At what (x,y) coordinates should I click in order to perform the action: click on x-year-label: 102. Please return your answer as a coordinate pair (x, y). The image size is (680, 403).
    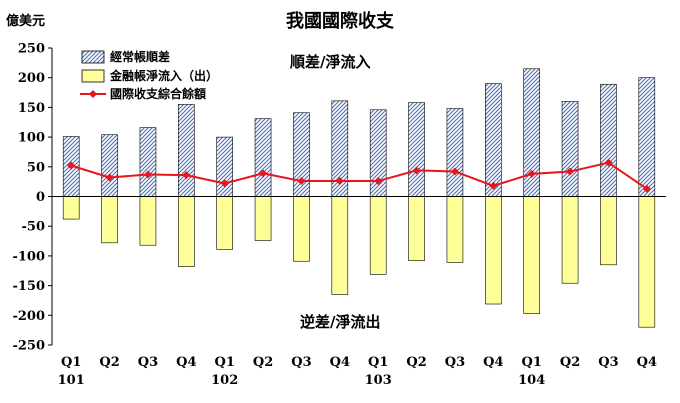
    Looking at the image, I should click on (224, 380).